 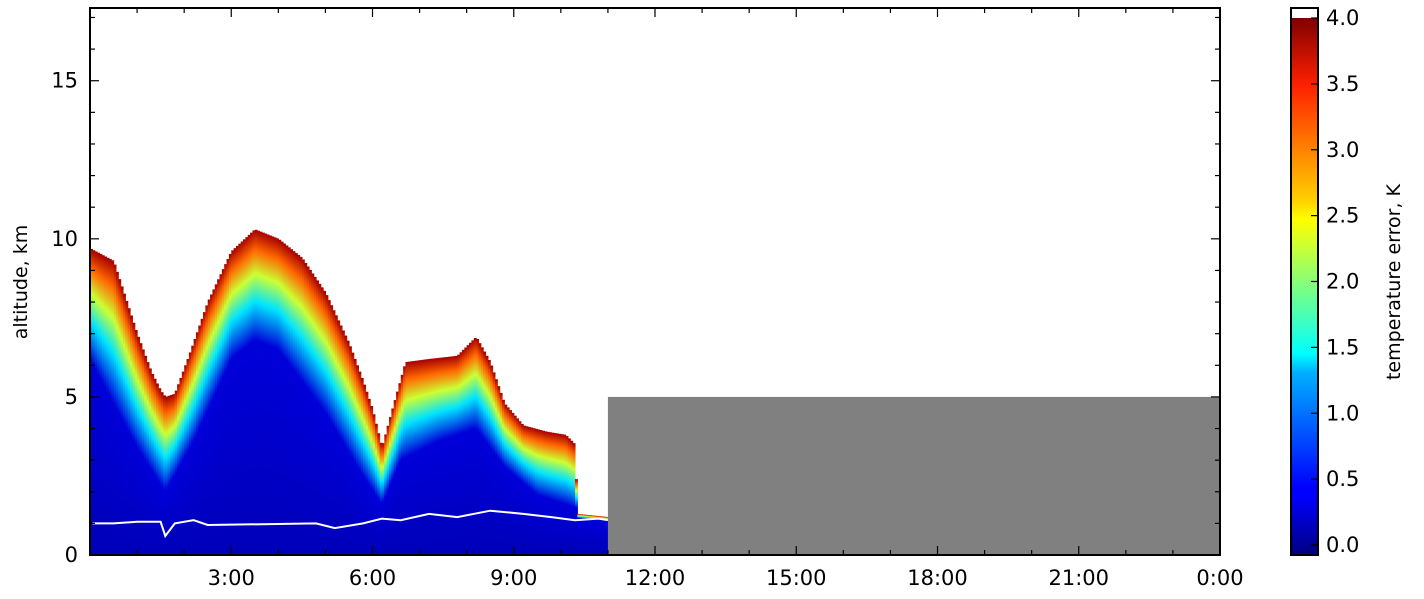 What do you see at coordinates (64, 81) in the screenshot?
I see `y-tick-label: 15` at bounding box center [64, 81].